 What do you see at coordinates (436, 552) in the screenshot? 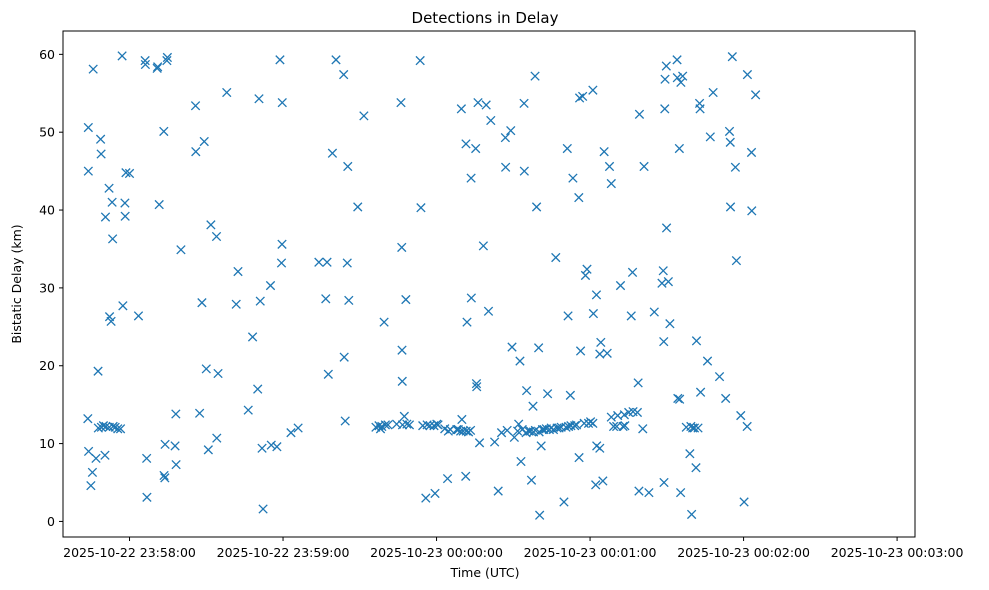
I see `x-tick-label: 2025-10-23 00:00:00` at bounding box center [436, 552].